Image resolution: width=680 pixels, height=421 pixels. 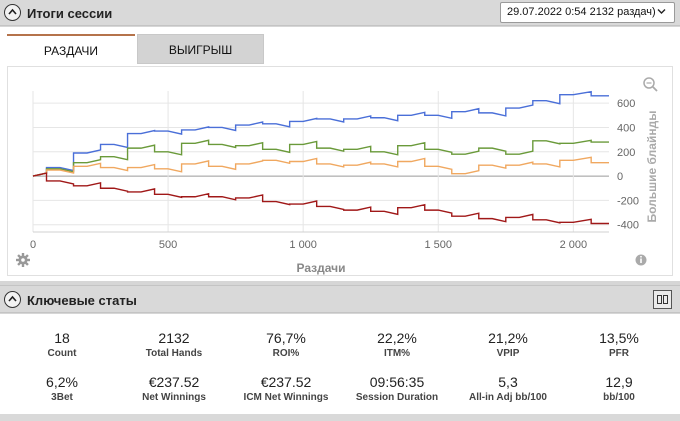 What do you see at coordinates (619, 397) in the screenshot?
I see `stat-label: bb/100` at bounding box center [619, 397].